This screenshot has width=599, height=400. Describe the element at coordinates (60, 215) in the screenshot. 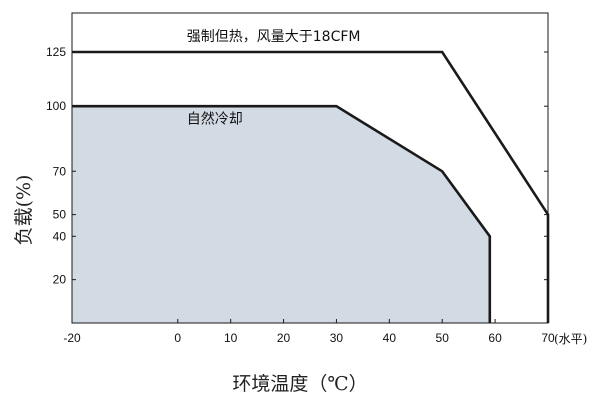

I see `y-tick-label: 50` at that location.